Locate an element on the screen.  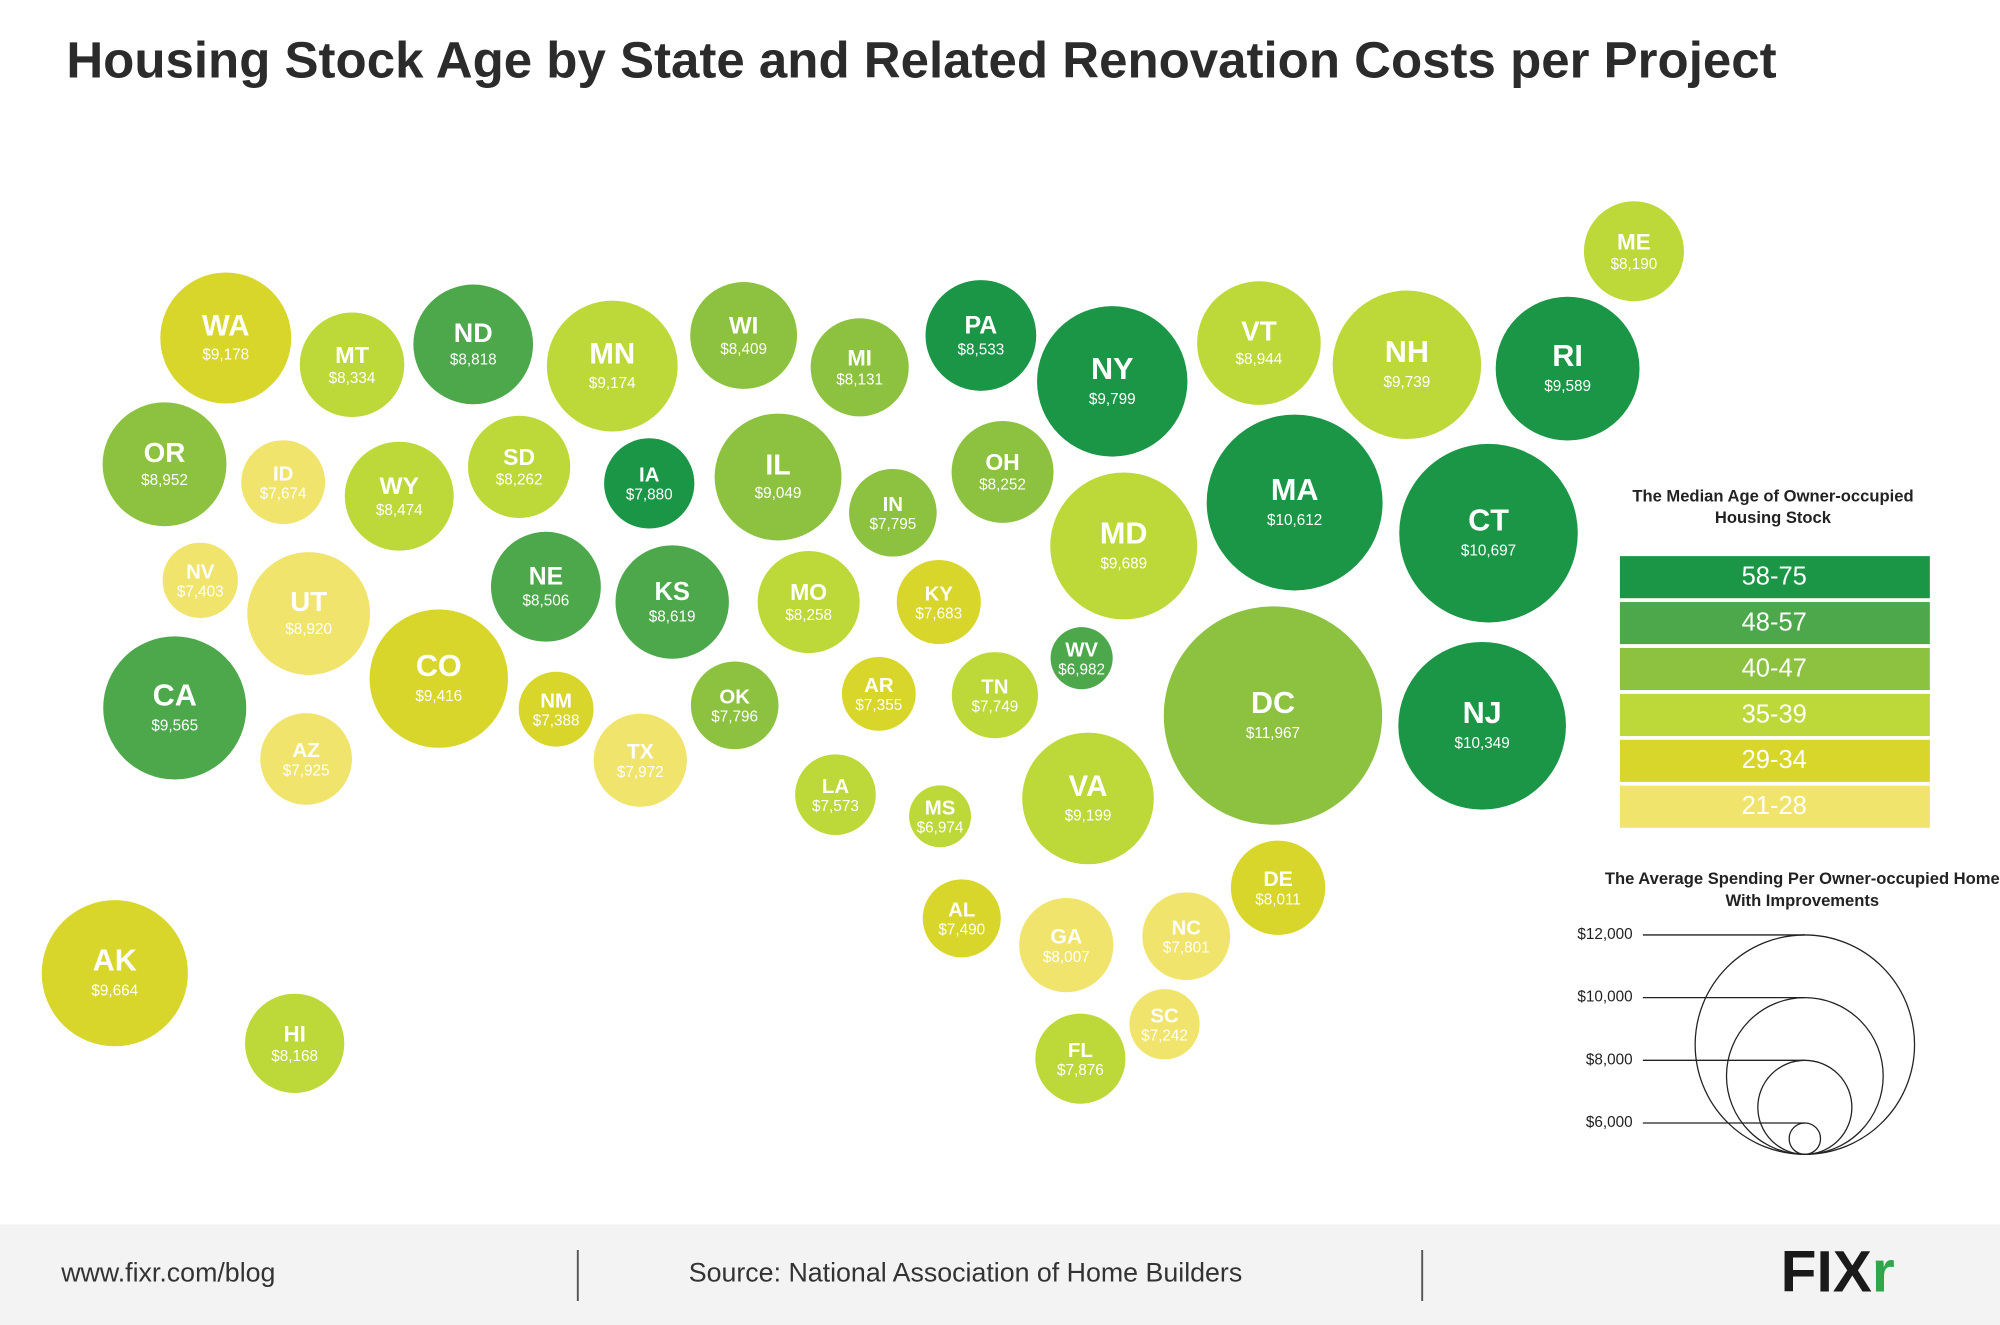
state-value: $8,011 is located at coordinates (1278, 900).